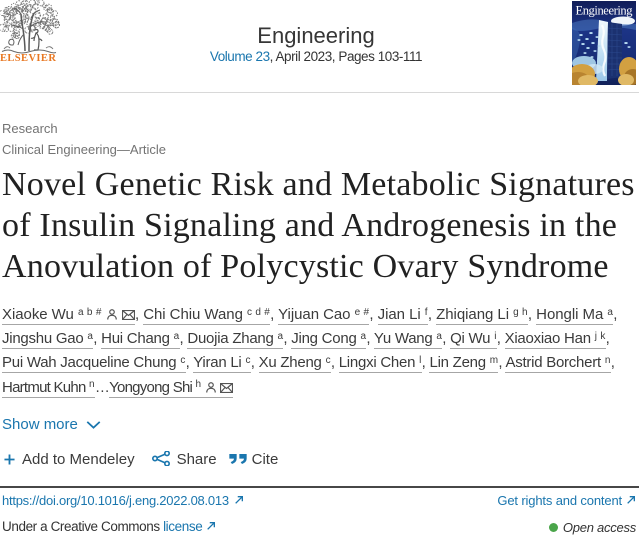 The height and width of the screenshot is (543, 639). I want to click on svg-text: Engineering, so click(605, 11).